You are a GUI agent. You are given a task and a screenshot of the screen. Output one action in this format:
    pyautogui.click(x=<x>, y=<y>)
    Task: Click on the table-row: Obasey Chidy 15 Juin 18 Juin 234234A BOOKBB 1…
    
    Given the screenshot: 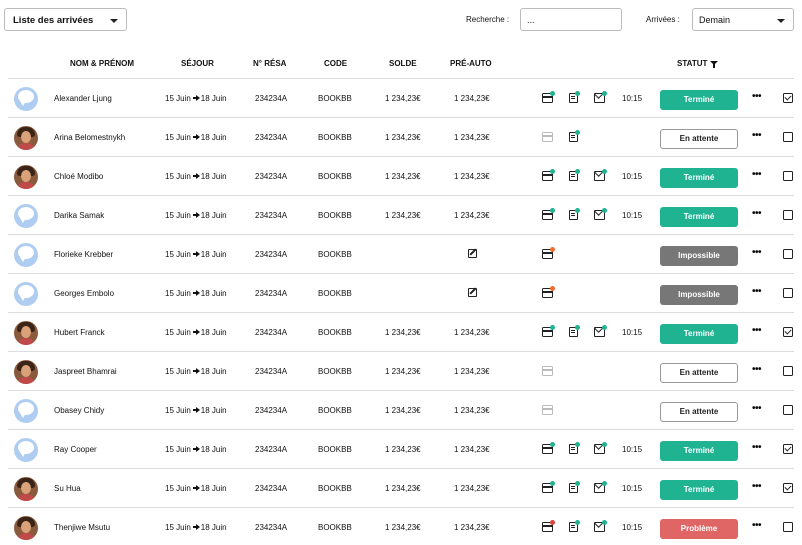 What is the action you would take?
    pyautogui.click(x=401, y=409)
    